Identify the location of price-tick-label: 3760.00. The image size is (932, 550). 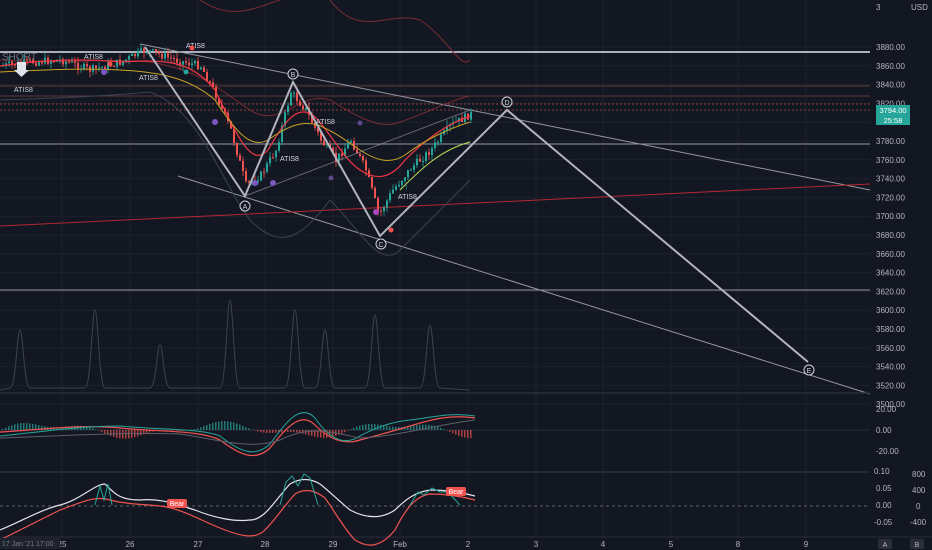
(890, 160).